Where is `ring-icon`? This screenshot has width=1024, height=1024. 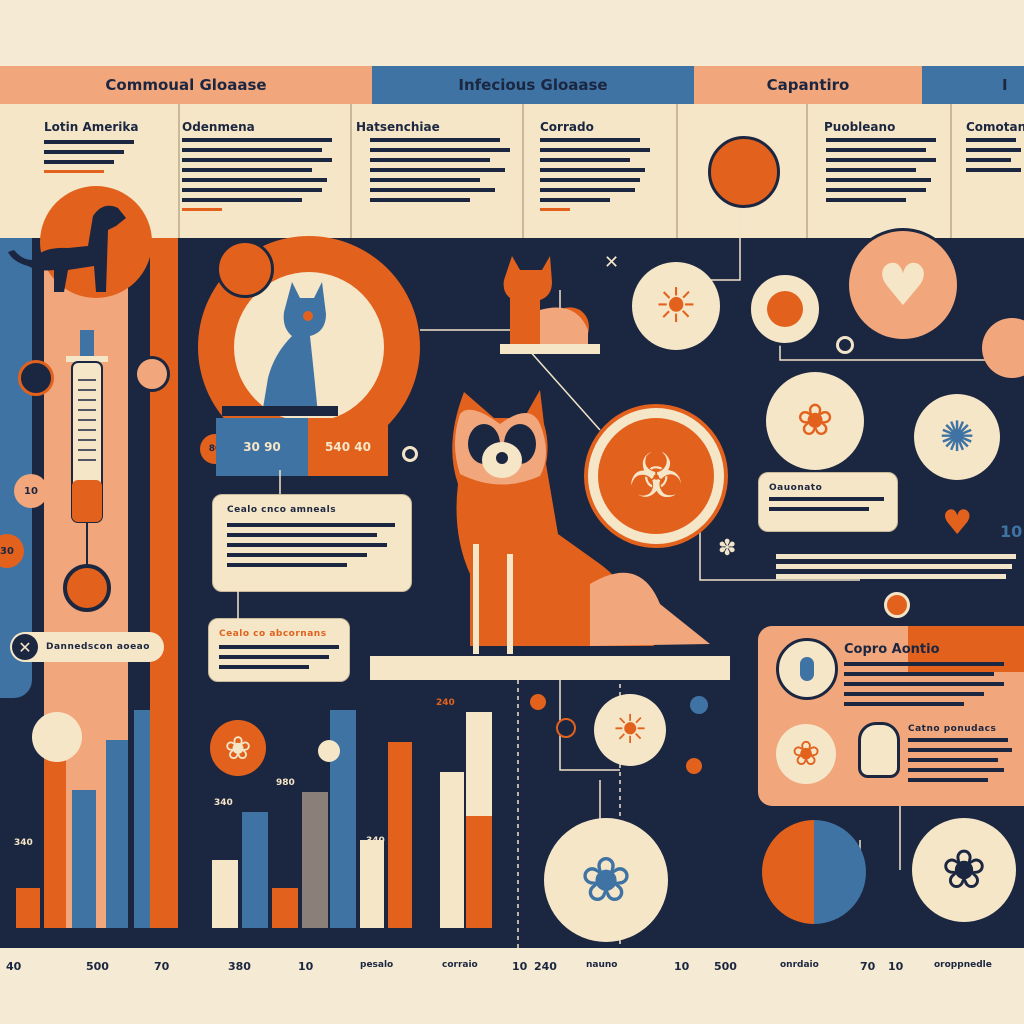
ring-icon is located at coordinates (845, 345).